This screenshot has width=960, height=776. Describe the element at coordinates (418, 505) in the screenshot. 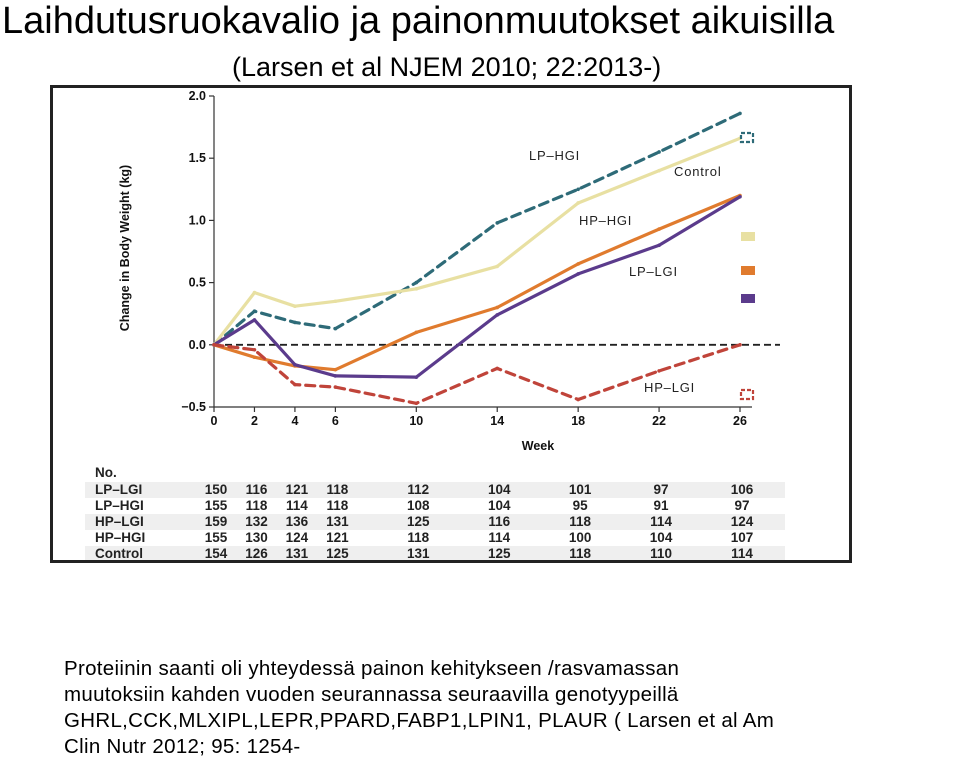

I see `table-cell: 108` at that location.